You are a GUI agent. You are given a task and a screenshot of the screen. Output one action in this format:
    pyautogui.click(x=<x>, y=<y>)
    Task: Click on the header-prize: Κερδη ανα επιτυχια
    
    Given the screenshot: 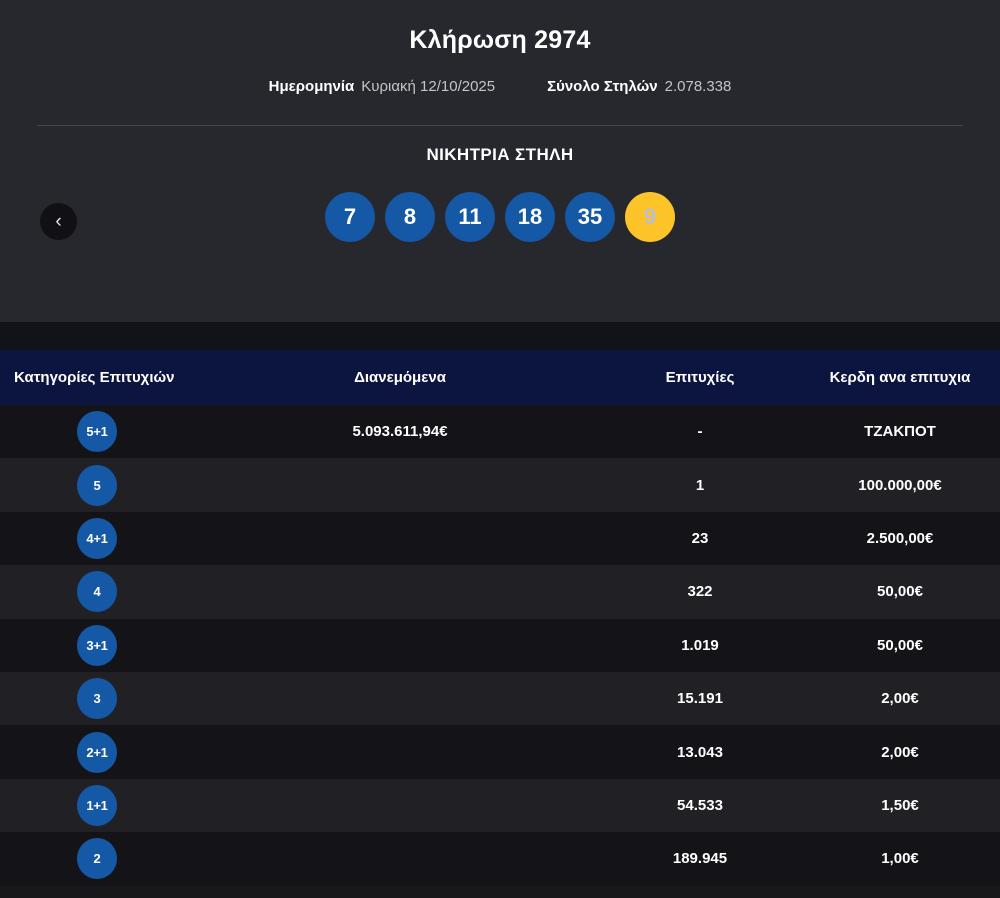 What is the action you would take?
    pyautogui.click(x=900, y=377)
    